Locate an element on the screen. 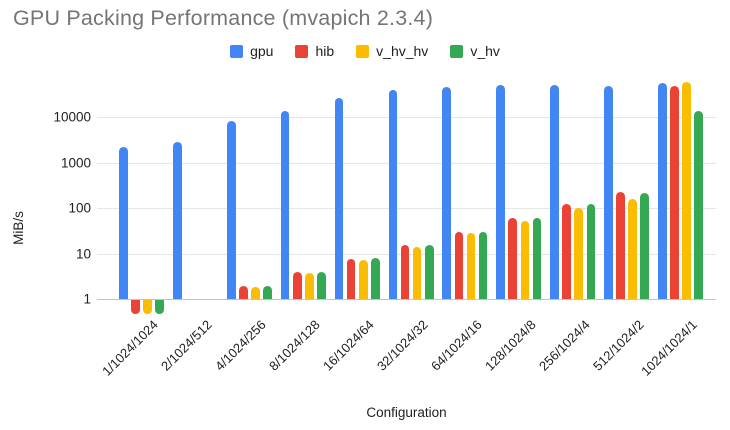 The width and height of the screenshot is (730, 430). y-axis-title: MiB/s is located at coordinates (18, 228).